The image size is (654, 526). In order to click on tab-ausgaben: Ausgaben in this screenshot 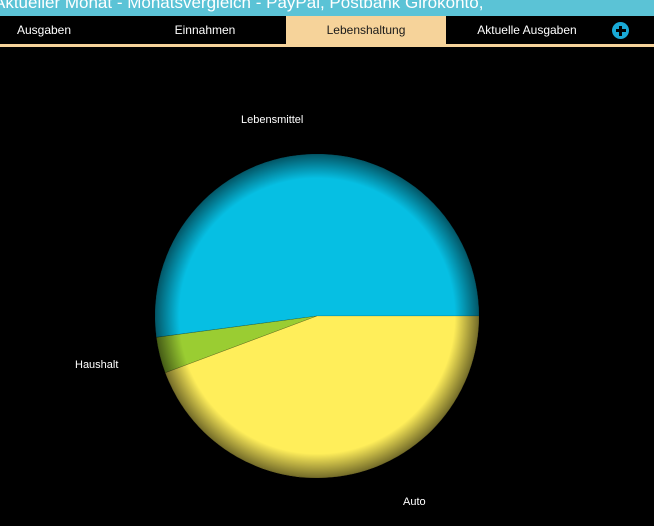, I will do `click(44, 30)`.